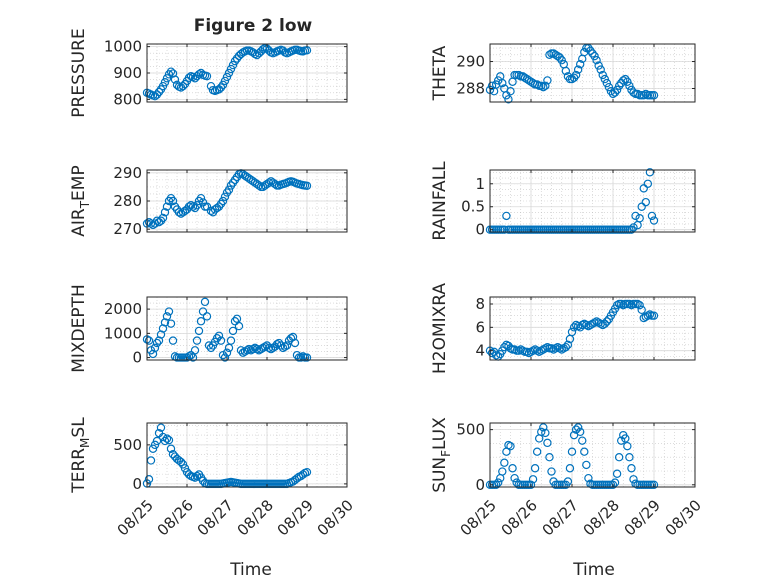  Describe the element at coordinates (480, 327) in the screenshot. I see `y-tick-label: 6` at that location.